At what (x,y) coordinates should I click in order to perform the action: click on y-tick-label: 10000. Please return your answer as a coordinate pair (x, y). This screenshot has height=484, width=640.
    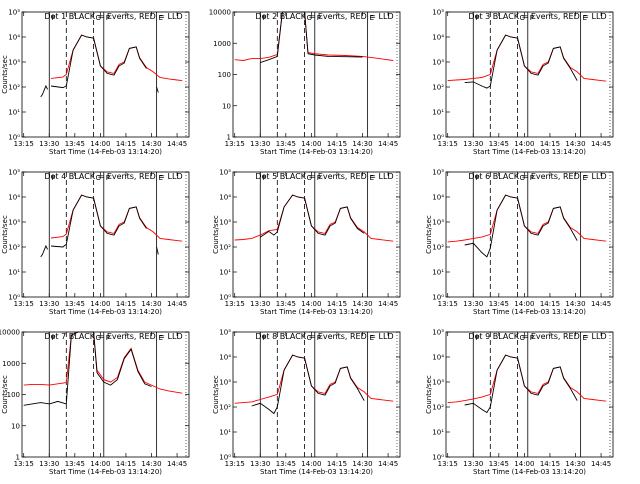
    Looking at the image, I should click on (10, 333).